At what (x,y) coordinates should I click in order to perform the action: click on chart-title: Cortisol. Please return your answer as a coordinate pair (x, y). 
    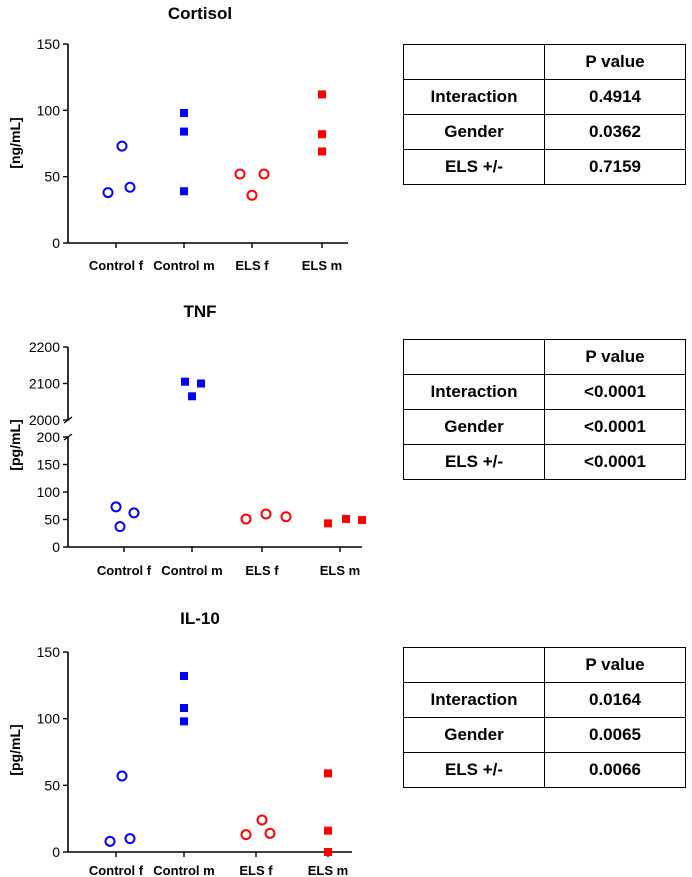
    Looking at the image, I should click on (200, 13).